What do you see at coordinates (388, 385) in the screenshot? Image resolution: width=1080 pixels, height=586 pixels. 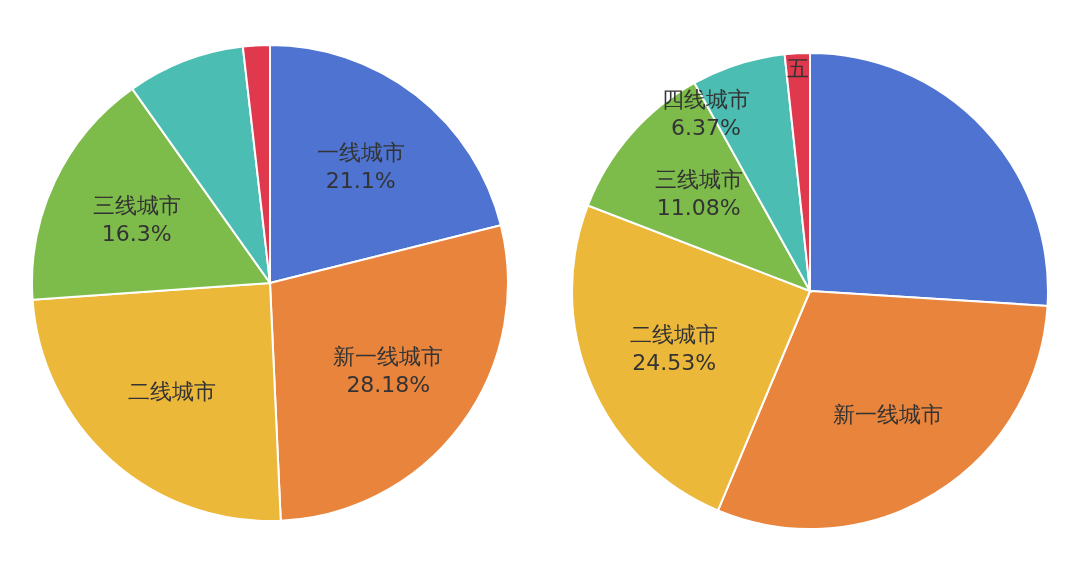 I see `data-label: 28.18%` at bounding box center [388, 385].